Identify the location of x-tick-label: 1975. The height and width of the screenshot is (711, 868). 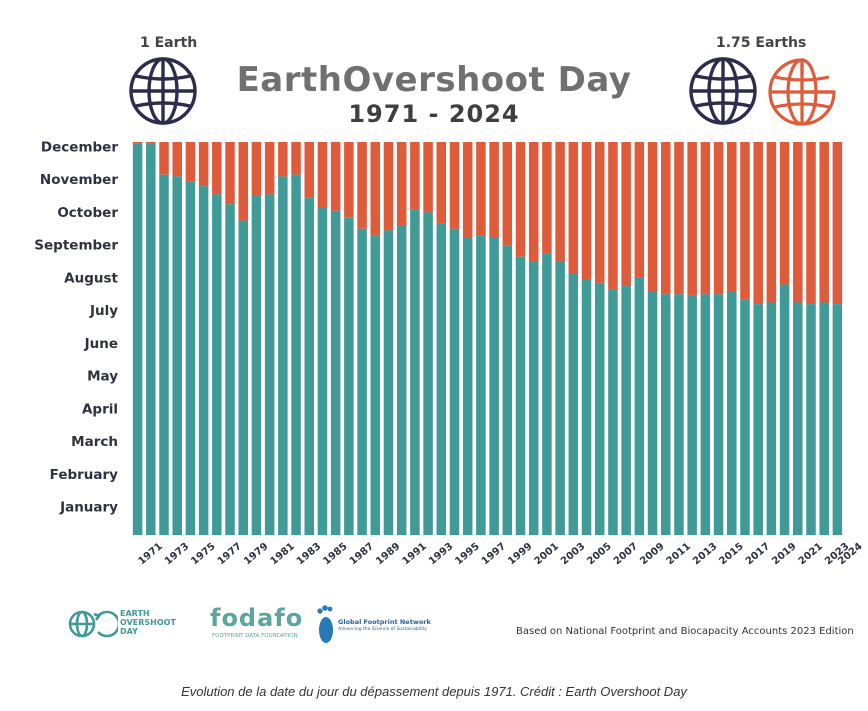
(203, 554).